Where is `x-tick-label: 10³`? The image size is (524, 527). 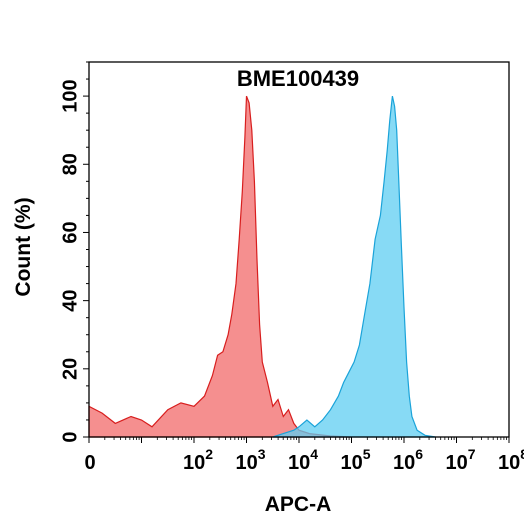 x-tick-label: 10³ is located at coordinates (250, 460).